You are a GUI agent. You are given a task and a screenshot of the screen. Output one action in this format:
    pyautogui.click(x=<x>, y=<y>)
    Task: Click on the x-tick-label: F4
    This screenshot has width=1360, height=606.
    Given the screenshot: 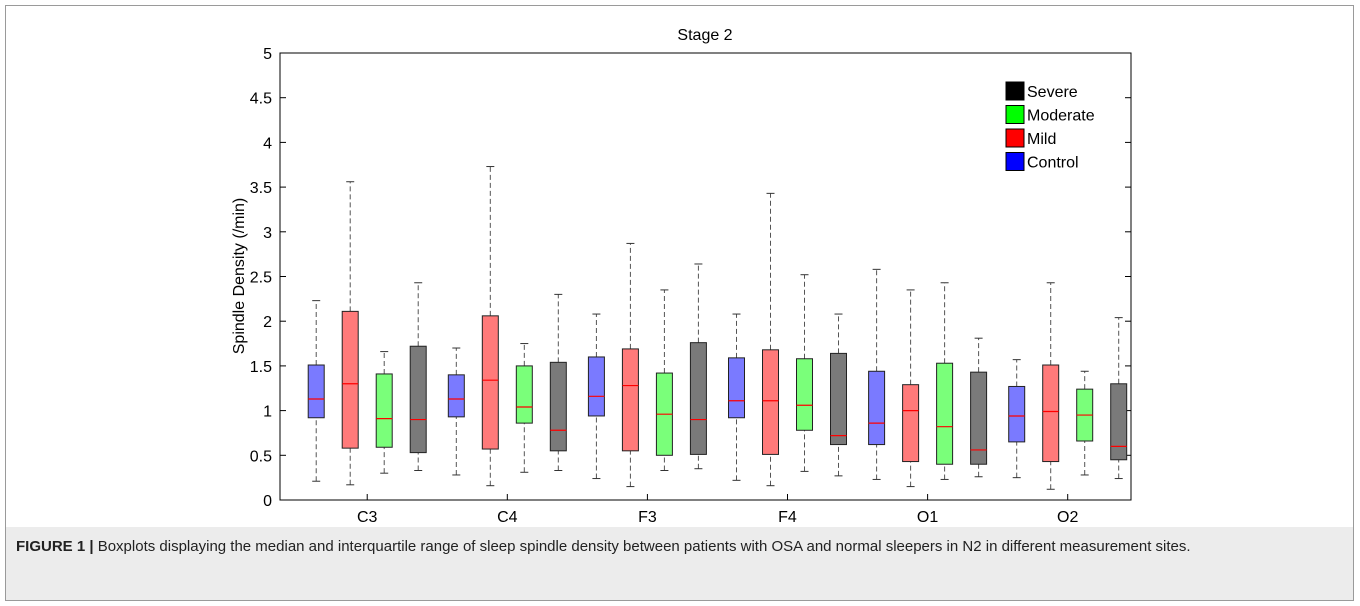 What is the action you would take?
    pyautogui.click(x=787, y=517)
    